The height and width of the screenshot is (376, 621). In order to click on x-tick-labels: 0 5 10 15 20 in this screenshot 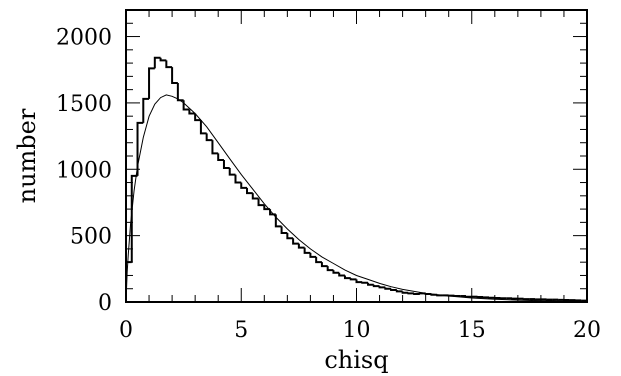, I will do `click(360, 330)`.